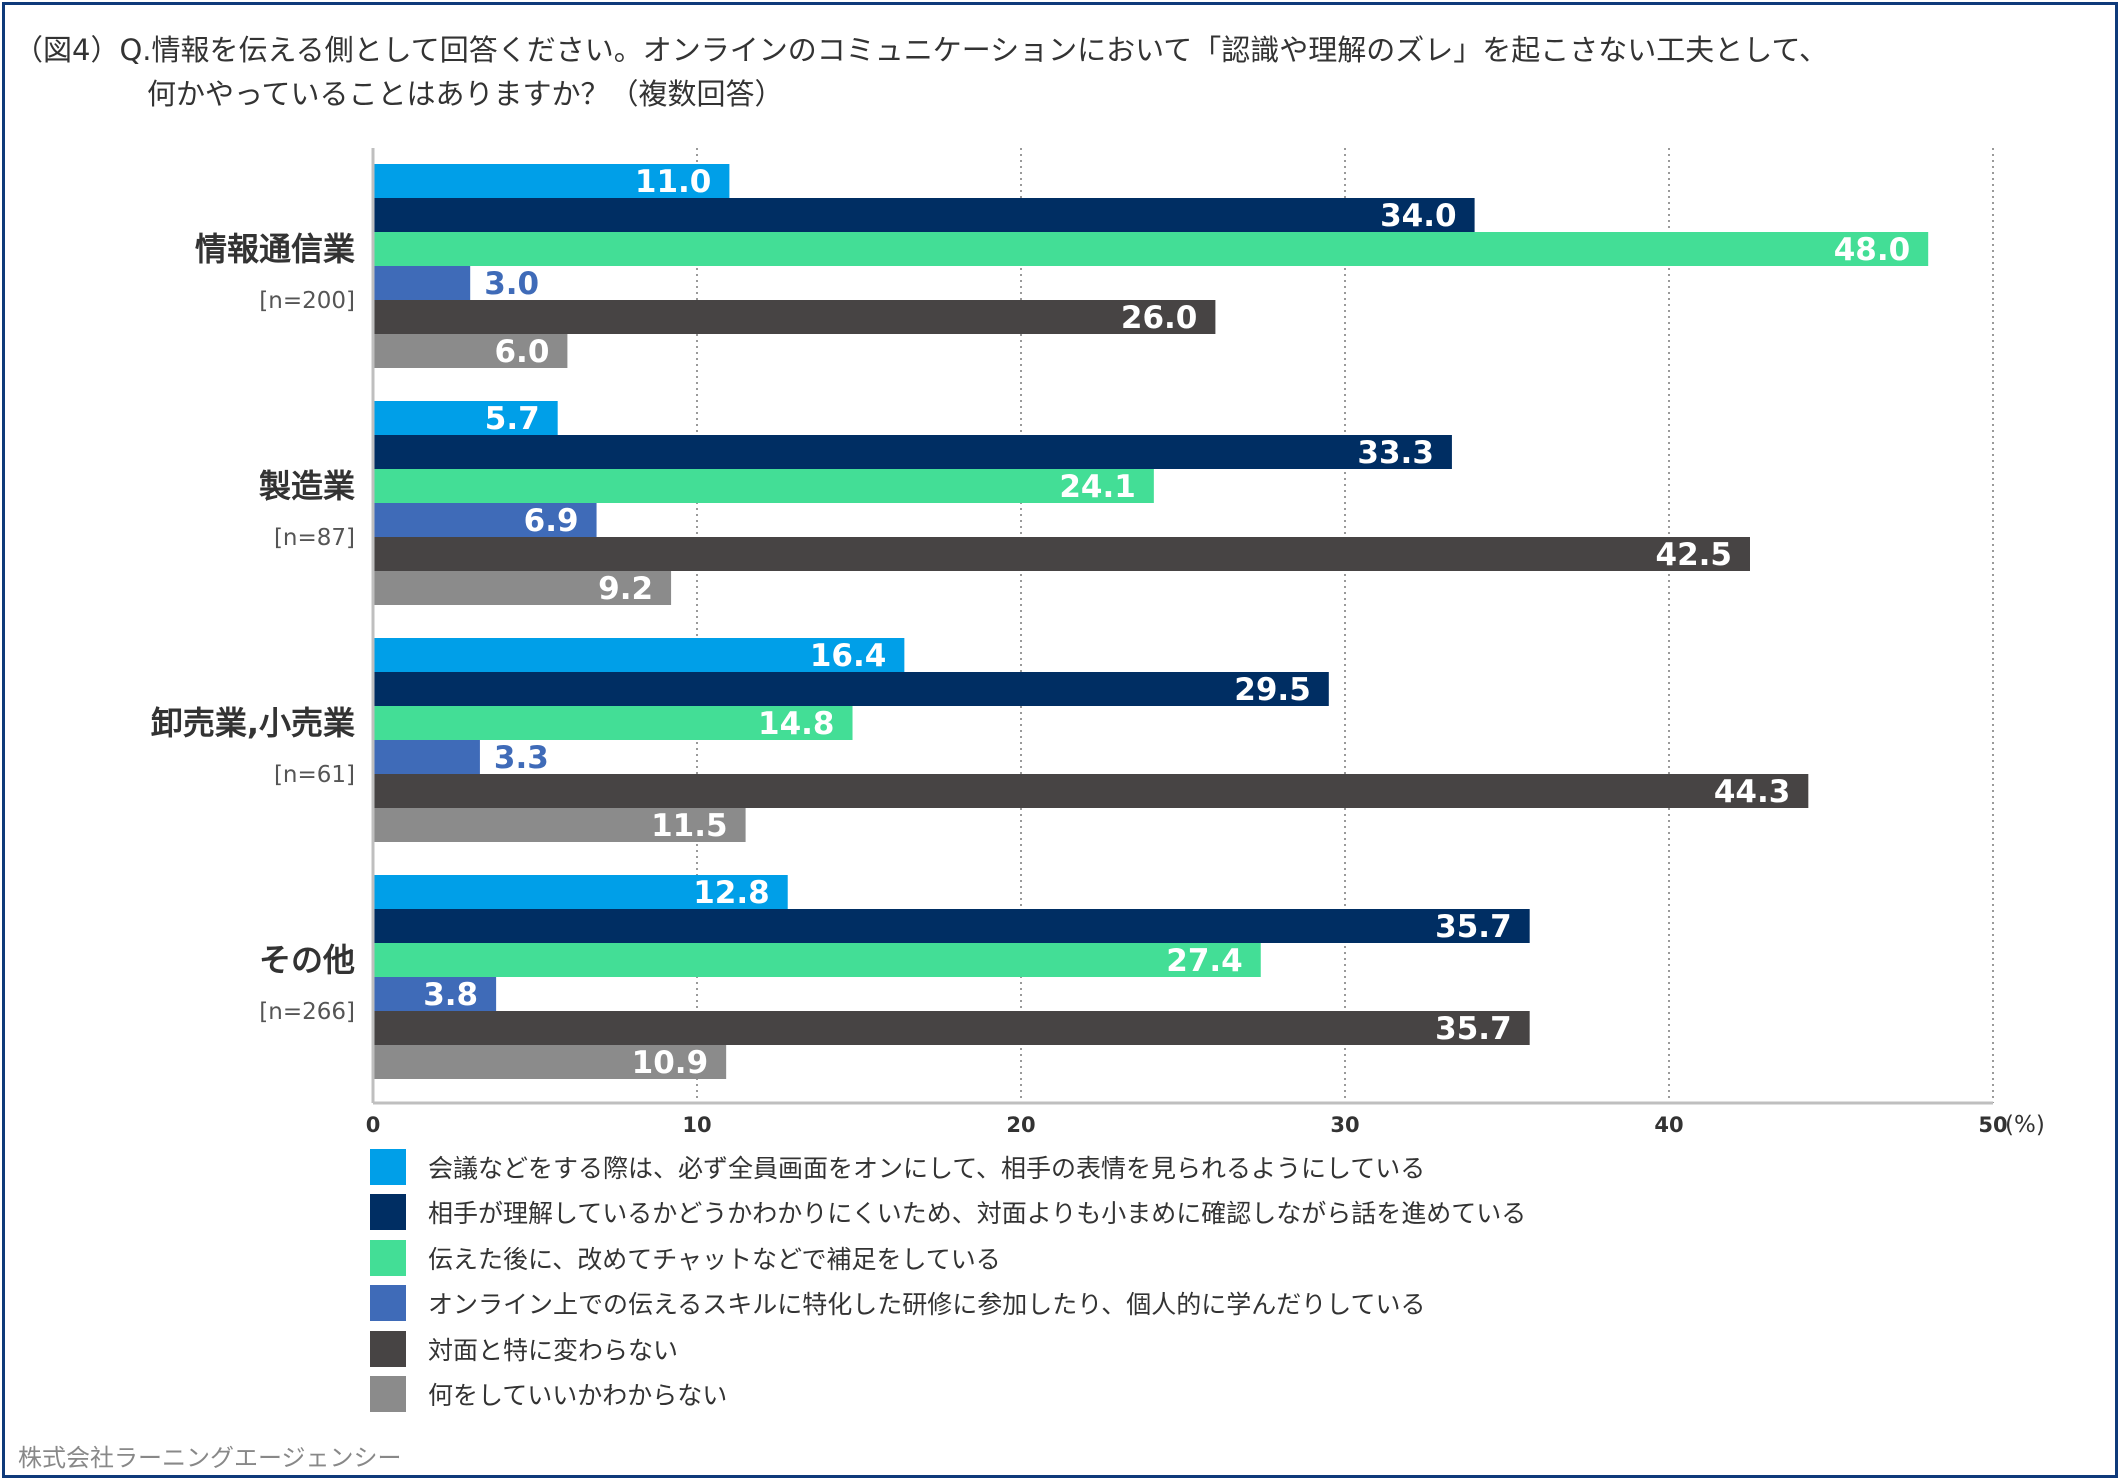  What do you see at coordinates (948, 1395) in the screenshot?
I see `legend-item: 何をしていいかわからない` at bounding box center [948, 1395].